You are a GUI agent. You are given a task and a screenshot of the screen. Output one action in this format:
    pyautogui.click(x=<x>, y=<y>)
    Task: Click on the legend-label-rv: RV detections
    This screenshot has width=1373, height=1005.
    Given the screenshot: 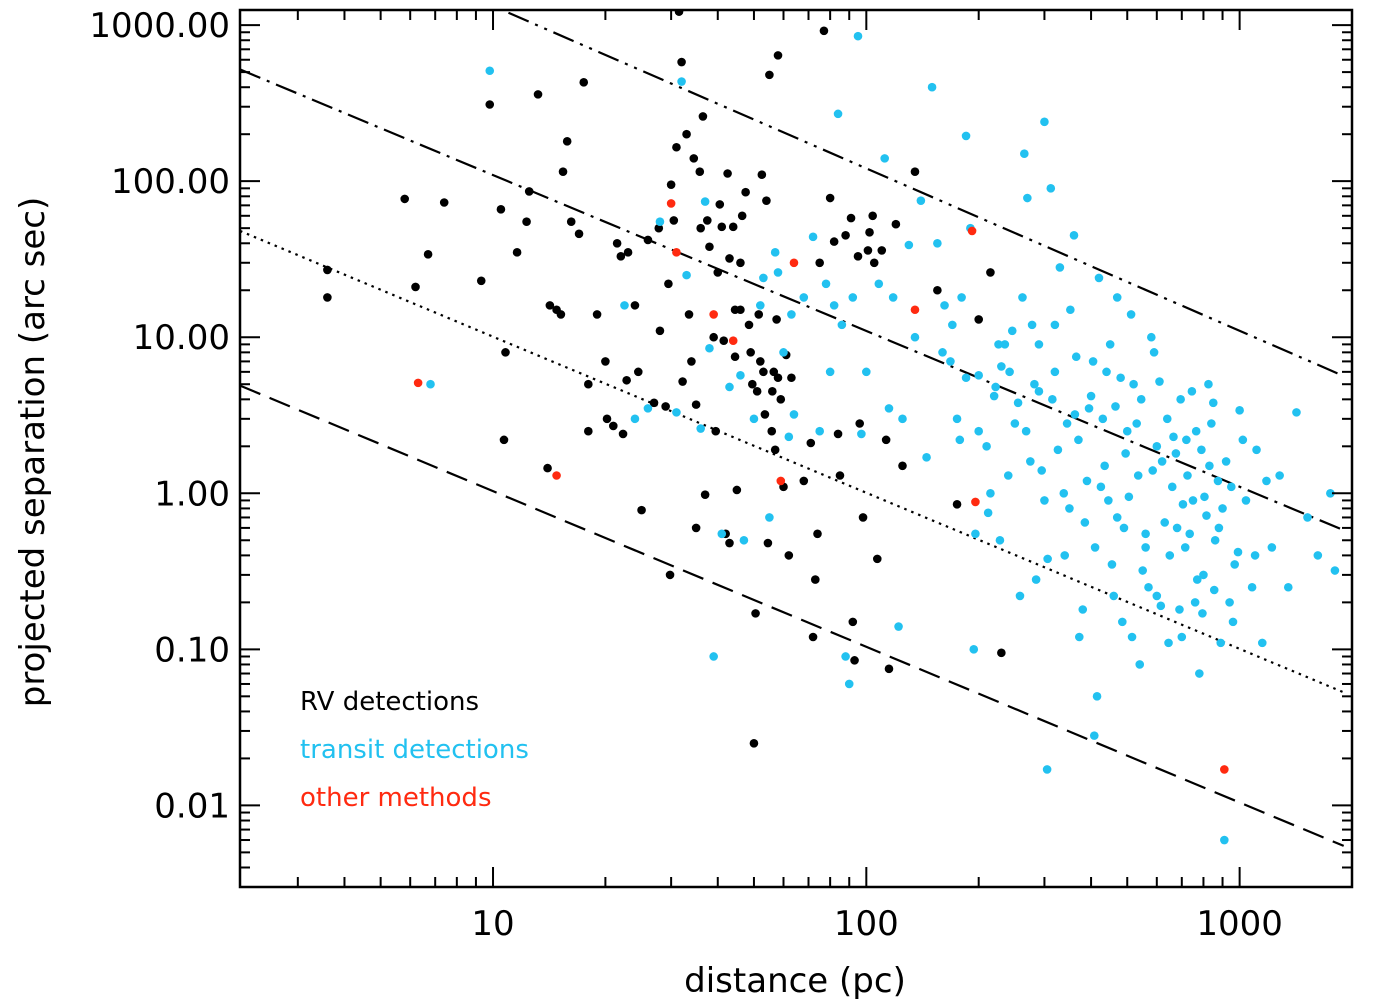 What is the action you would take?
    pyautogui.click(x=389, y=702)
    